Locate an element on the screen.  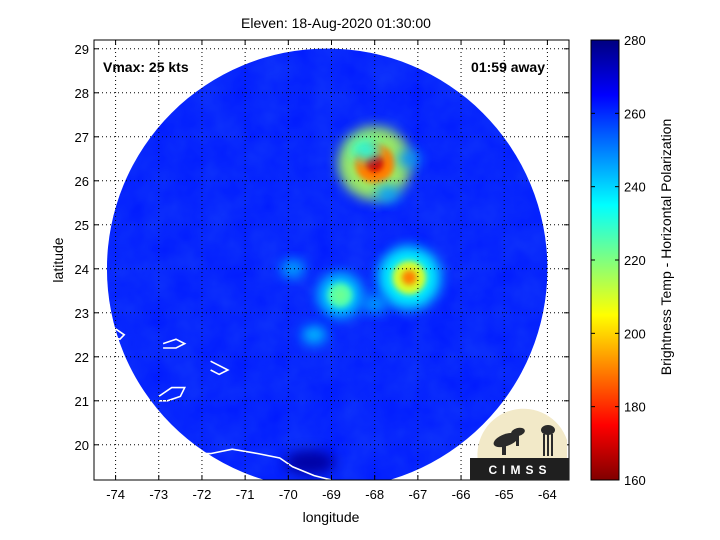
x-tick-label: -69 is located at coordinates (331, 494).